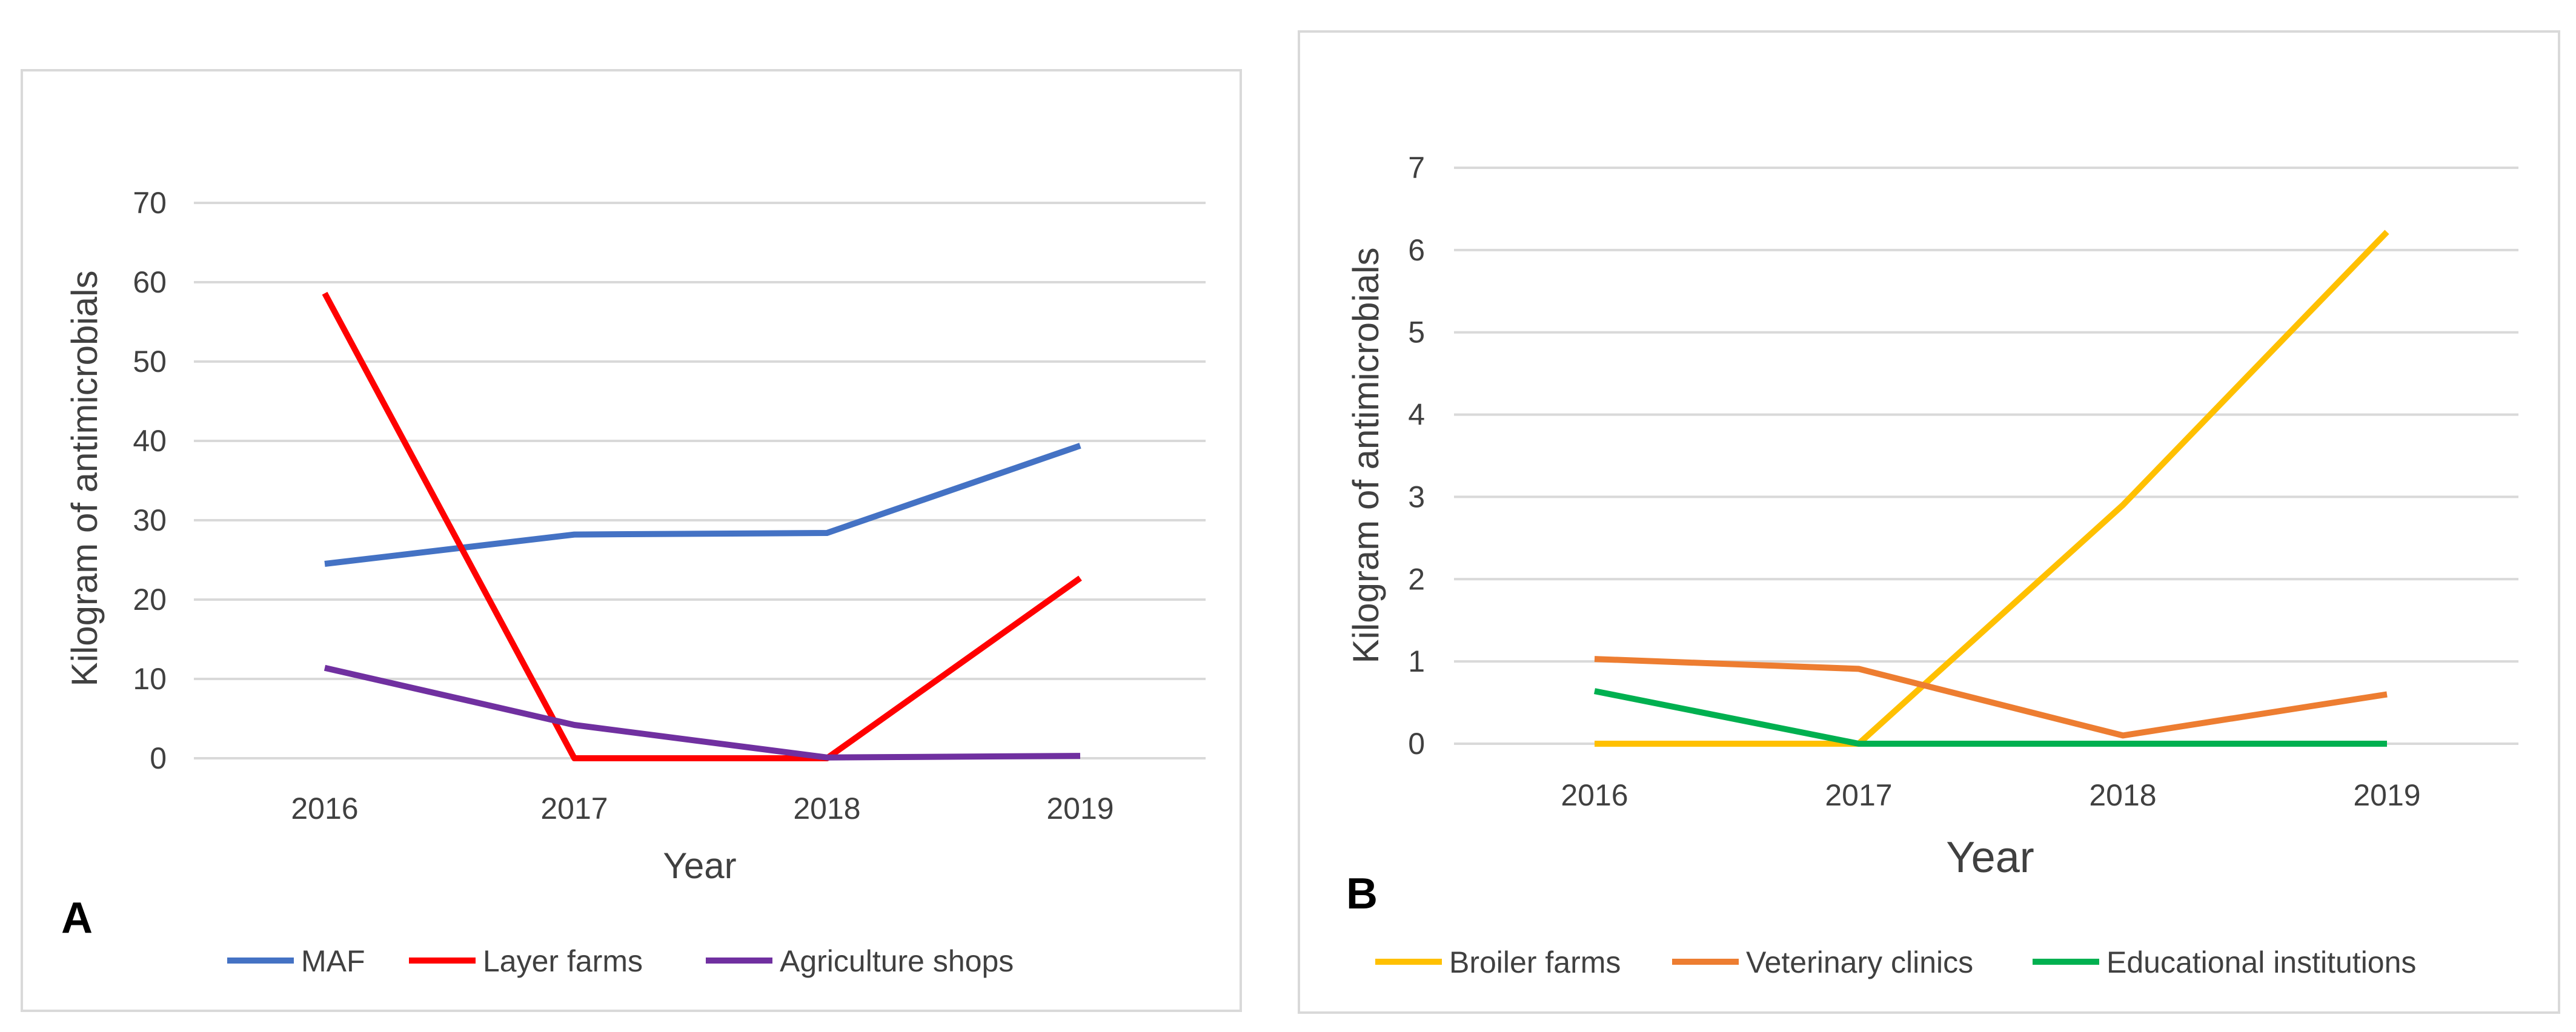 The width and height of the screenshot is (2576, 1032). Describe the element at coordinates (1416, 497) in the screenshot. I see `chart-b-ytick-label: 3` at that location.